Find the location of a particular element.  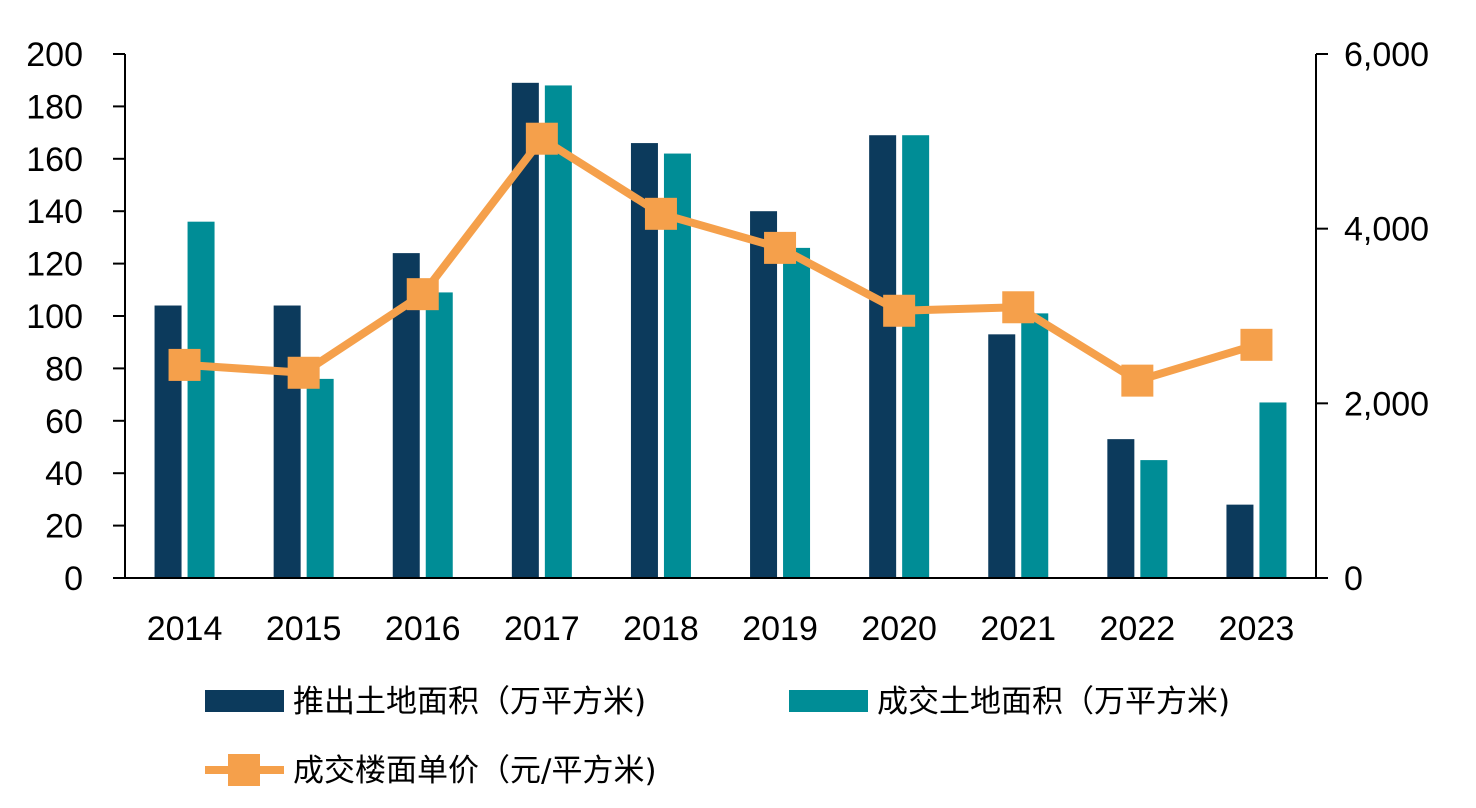

legend-label-2: 成交楼面单价（元/平方米) is located at coordinates (475, 771).